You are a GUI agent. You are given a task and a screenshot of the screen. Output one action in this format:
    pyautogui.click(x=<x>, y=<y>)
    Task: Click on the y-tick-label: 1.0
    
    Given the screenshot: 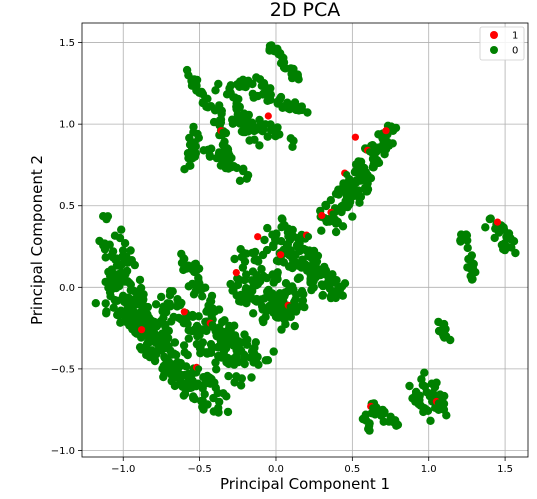 What is the action you would take?
    pyautogui.click(x=67, y=125)
    